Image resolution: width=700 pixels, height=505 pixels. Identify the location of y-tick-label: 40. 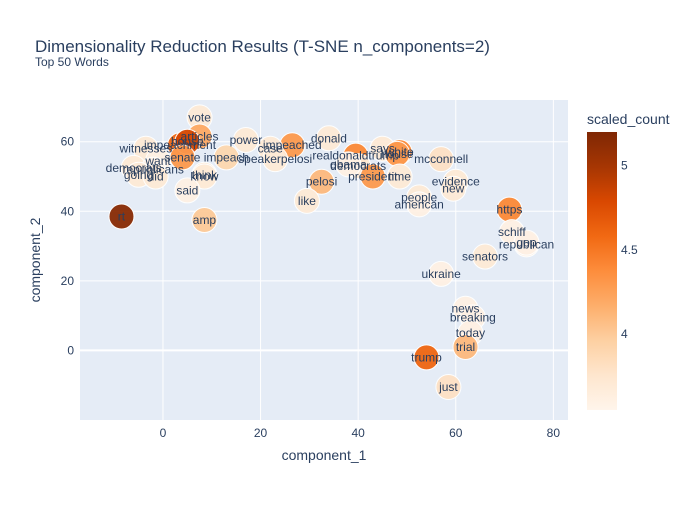
(68, 211).